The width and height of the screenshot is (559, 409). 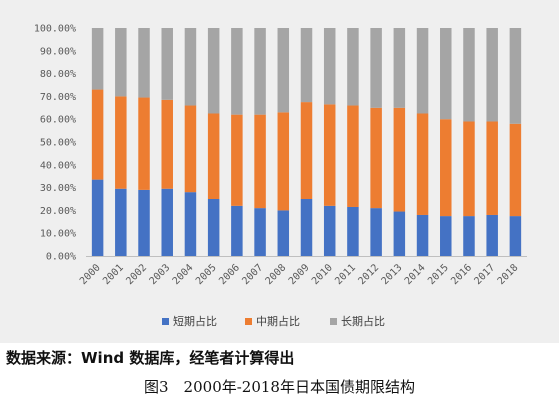 I want to click on y-tick-label: 70.00%, so click(x=58, y=97).